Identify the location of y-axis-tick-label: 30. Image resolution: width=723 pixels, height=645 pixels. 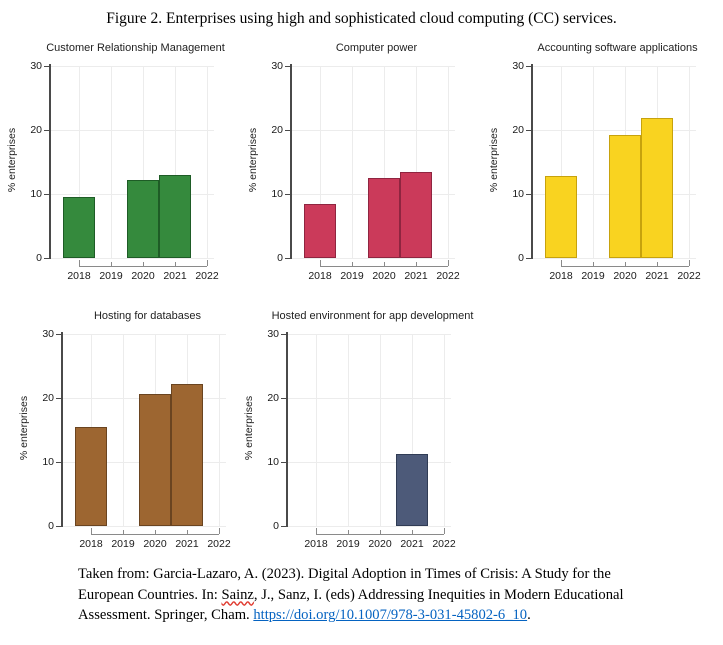
(277, 65).